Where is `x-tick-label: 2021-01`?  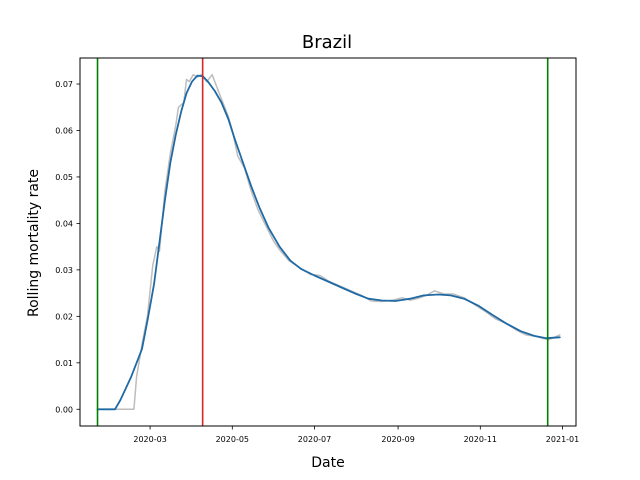
x-tick-label: 2021-01 is located at coordinates (562, 439).